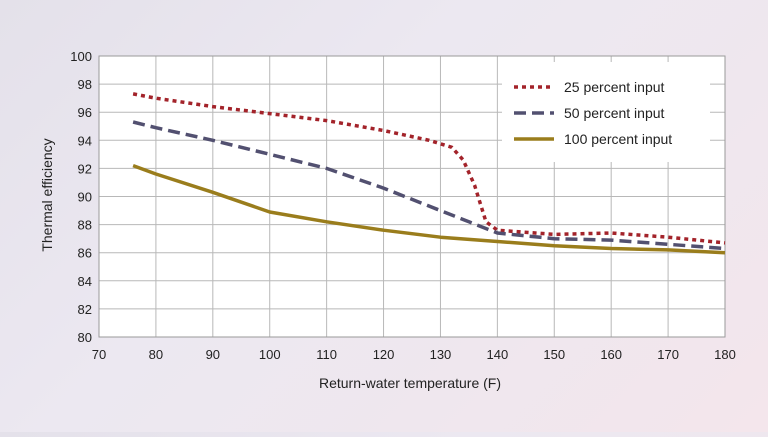 The width and height of the screenshot is (768, 437). Describe the element at coordinates (326, 354) in the screenshot. I see `x-tick-label: 110` at that location.